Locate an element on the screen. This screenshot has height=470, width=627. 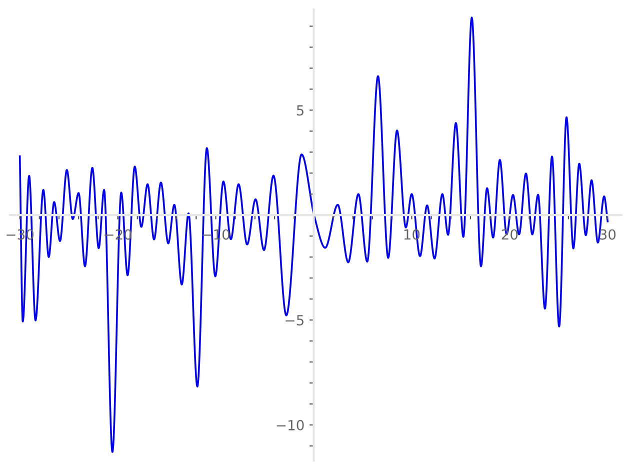
y-tick-label: −5 is located at coordinates (295, 320).